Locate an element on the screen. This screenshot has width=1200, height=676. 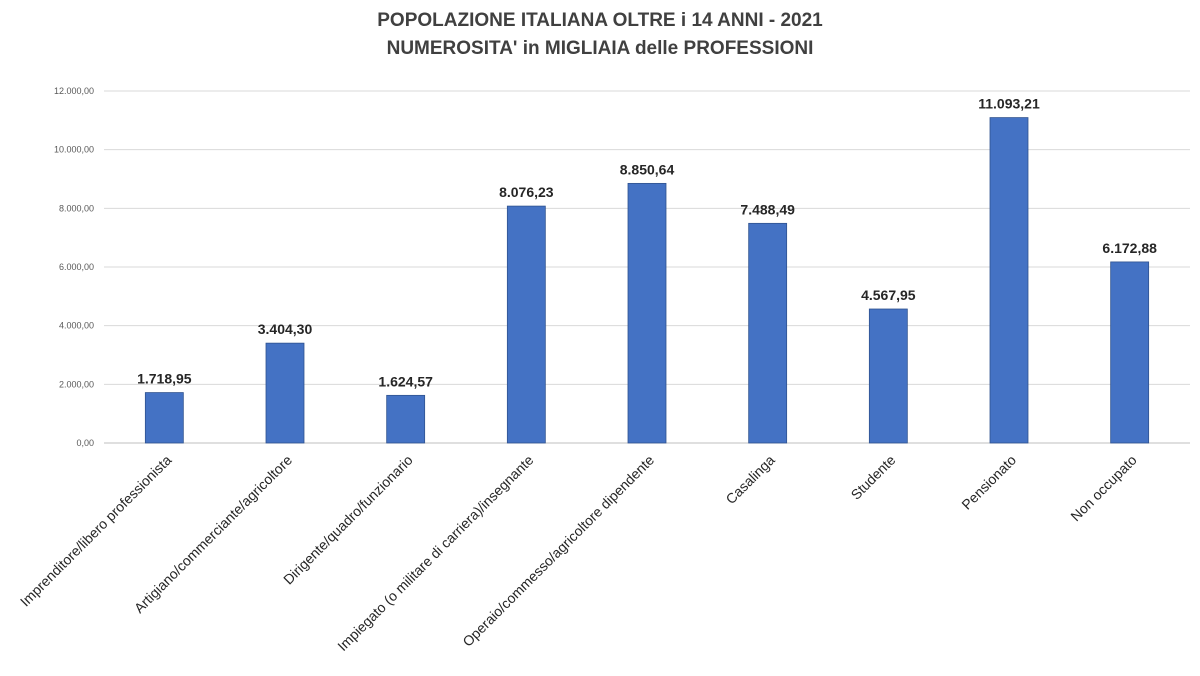
category-label: Studente is located at coordinates (872, 477).